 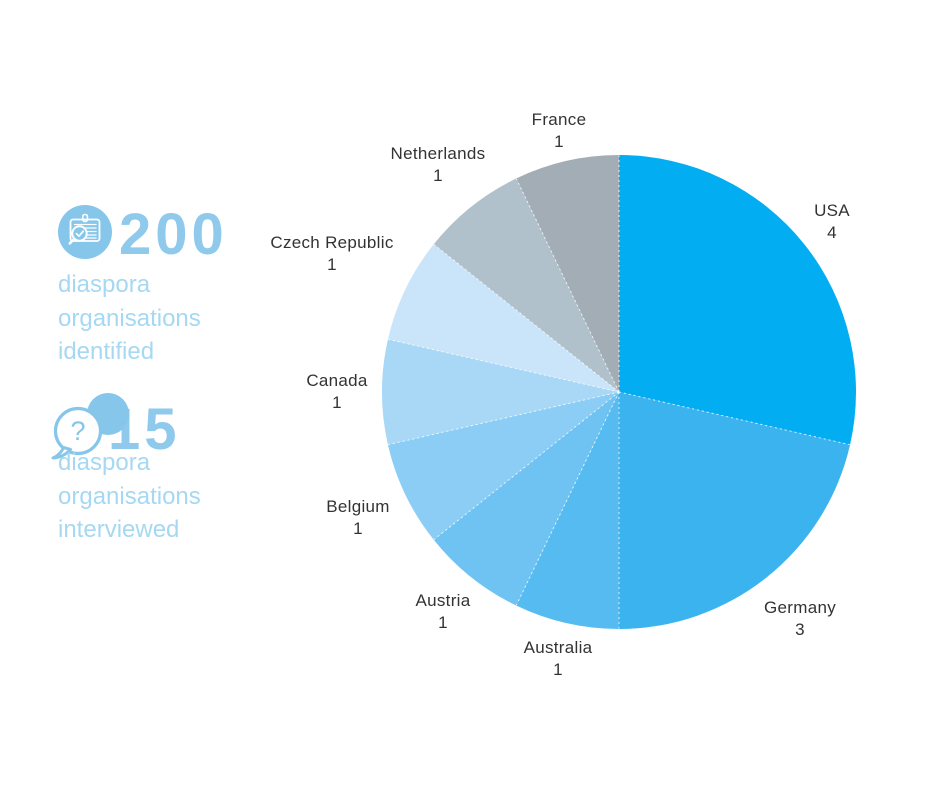 What do you see at coordinates (92, 429) in the screenshot?
I see `speech-bubbles-question-icon: ?` at bounding box center [92, 429].